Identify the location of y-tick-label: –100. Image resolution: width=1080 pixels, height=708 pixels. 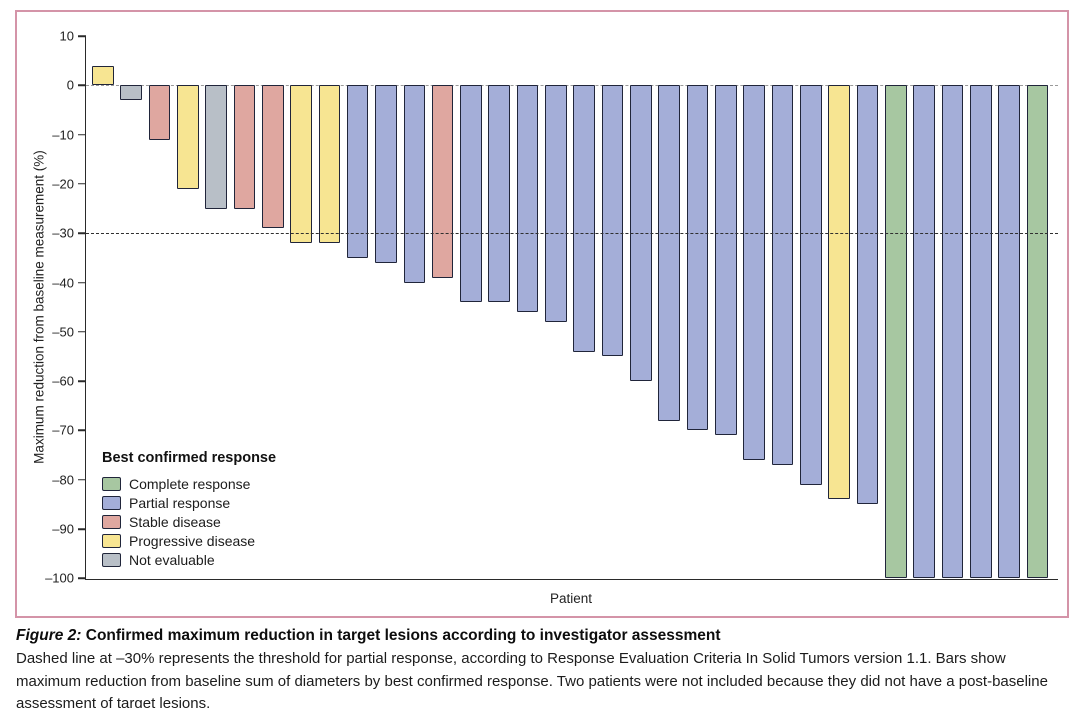
(59, 578).